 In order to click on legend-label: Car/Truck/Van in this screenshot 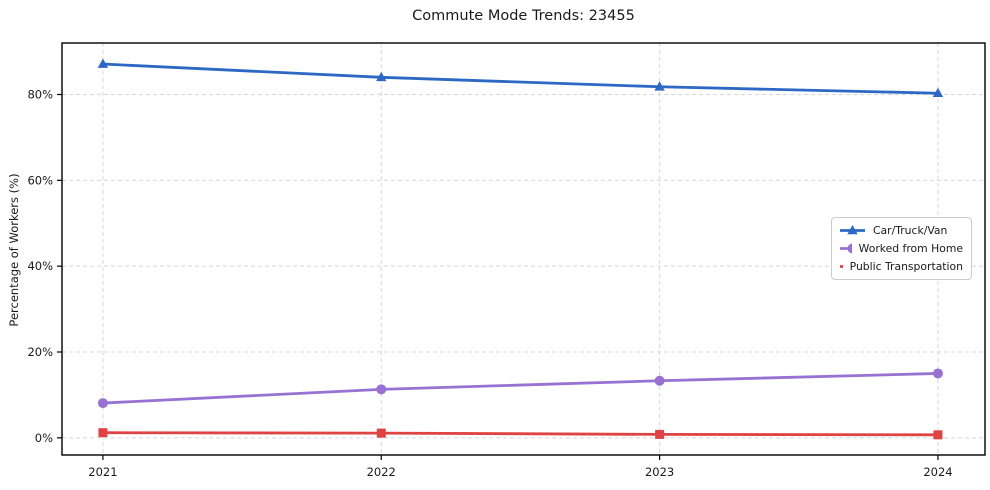, I will do `click(910, 230)`.